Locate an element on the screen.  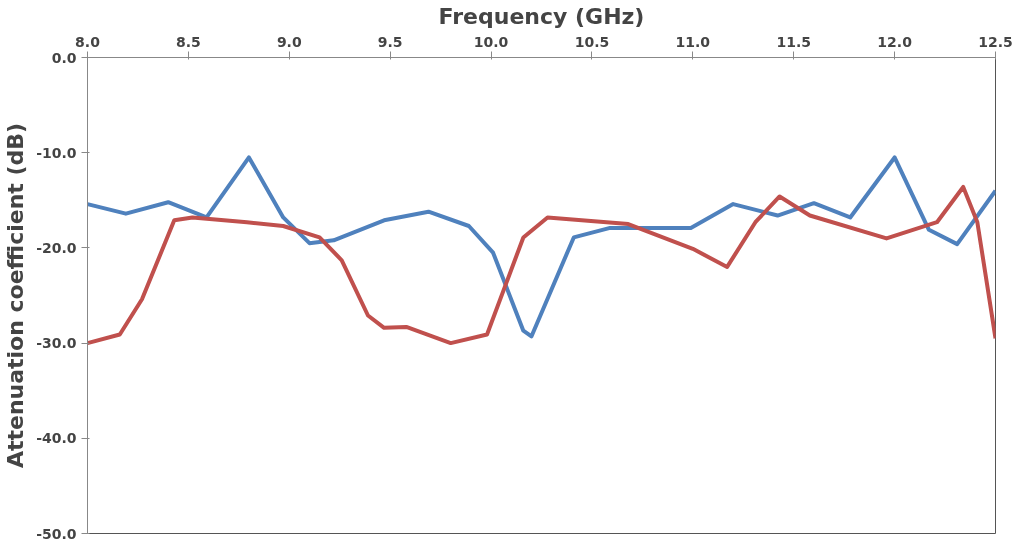
x-tick-label: 9.0 is located at coordinates (289, 41).